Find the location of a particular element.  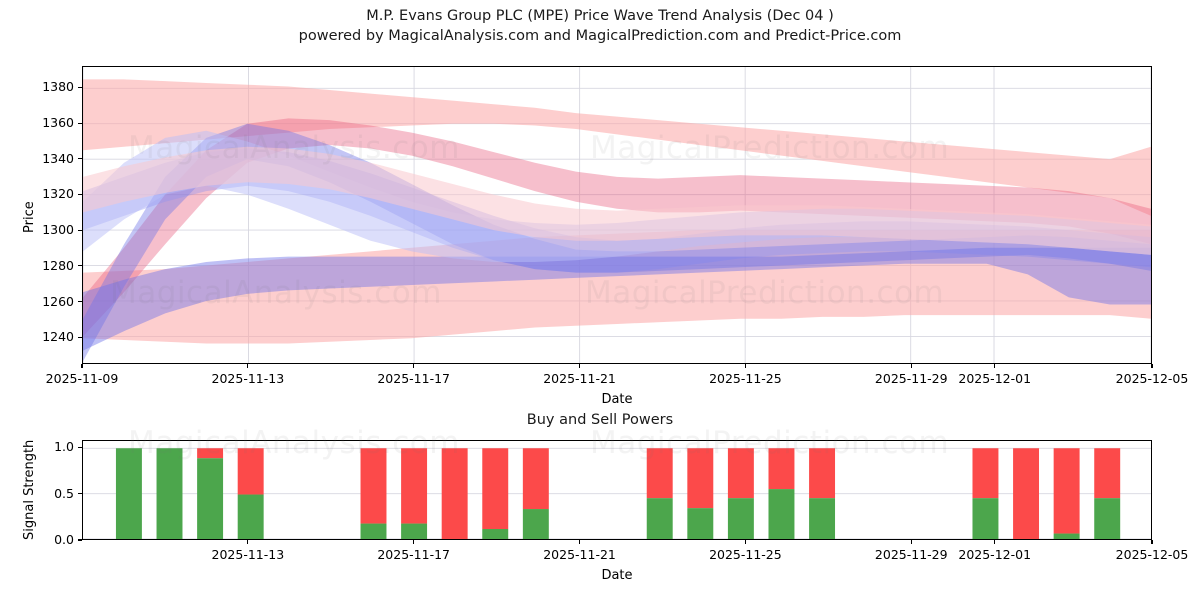

price-y-tick-label: 1260 is located at coordinates (58, 301).